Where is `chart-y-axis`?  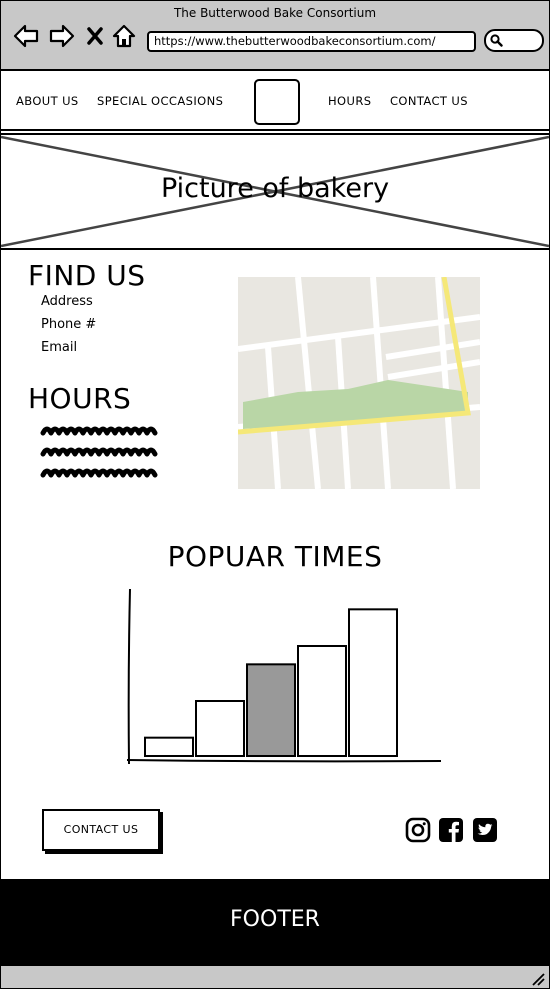 chart-y-axis is located at coordinates (129, 676).